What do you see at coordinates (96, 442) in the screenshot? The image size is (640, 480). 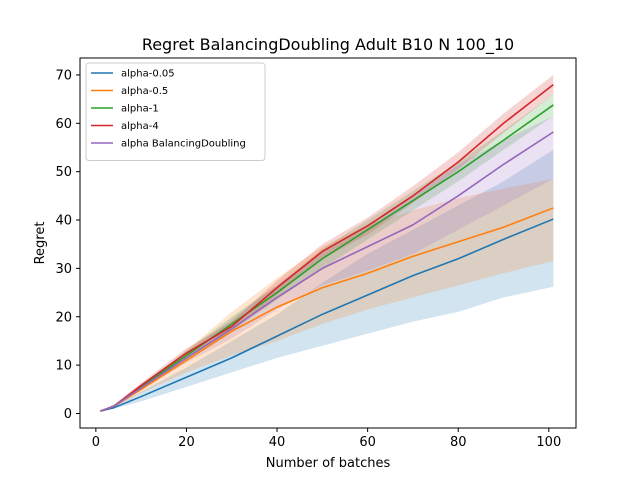 I see `x-tick-label: 0` at bounding box center [96, 442].